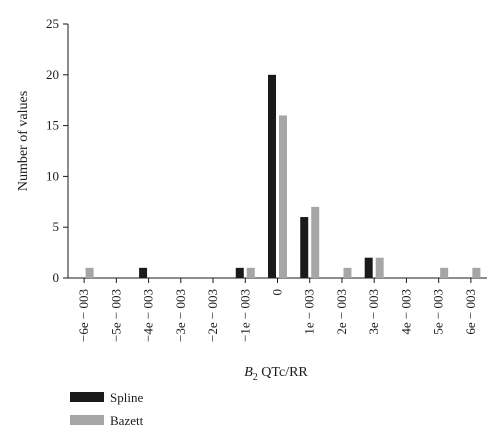 The width and height of the screenshot is (500, 445). I want to click on y-tick-label: 20, so click(52, 74).